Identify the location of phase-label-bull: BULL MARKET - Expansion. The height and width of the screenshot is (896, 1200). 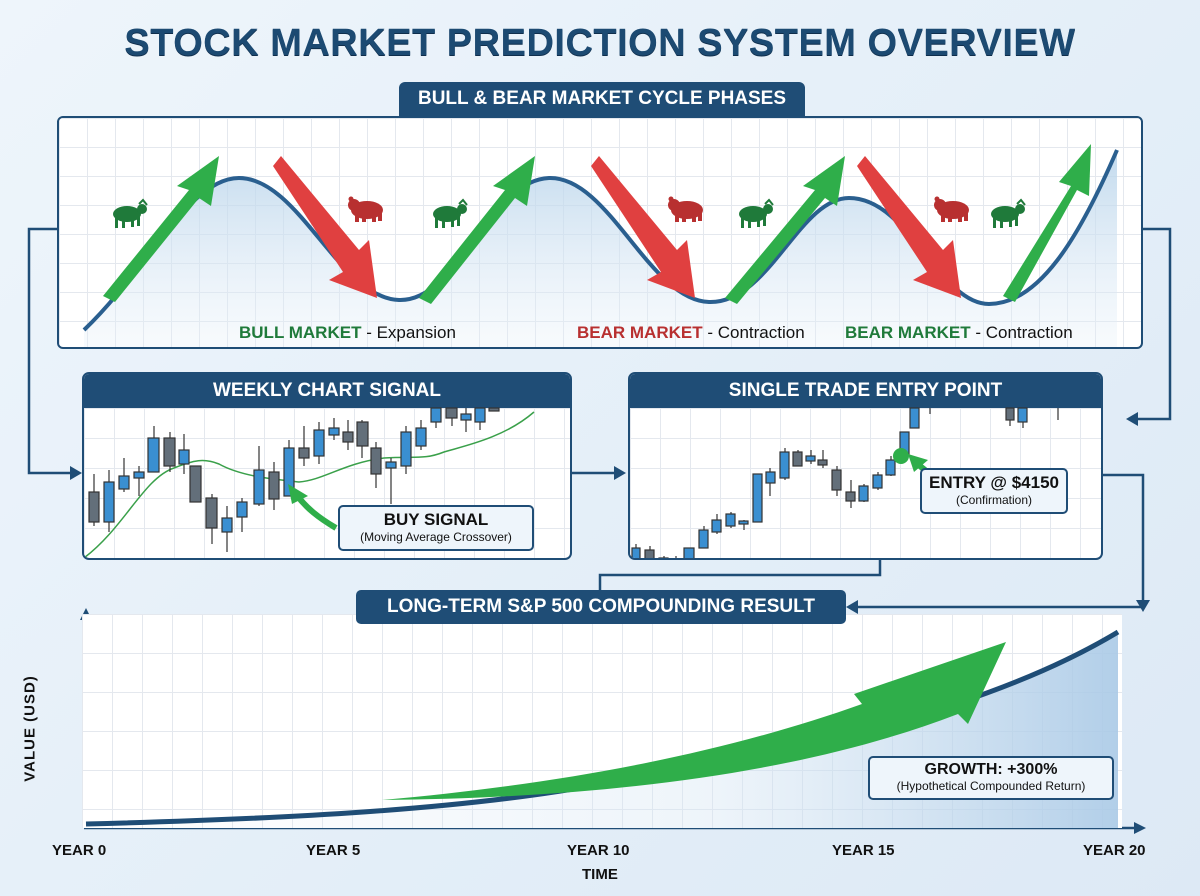
(347, 333).